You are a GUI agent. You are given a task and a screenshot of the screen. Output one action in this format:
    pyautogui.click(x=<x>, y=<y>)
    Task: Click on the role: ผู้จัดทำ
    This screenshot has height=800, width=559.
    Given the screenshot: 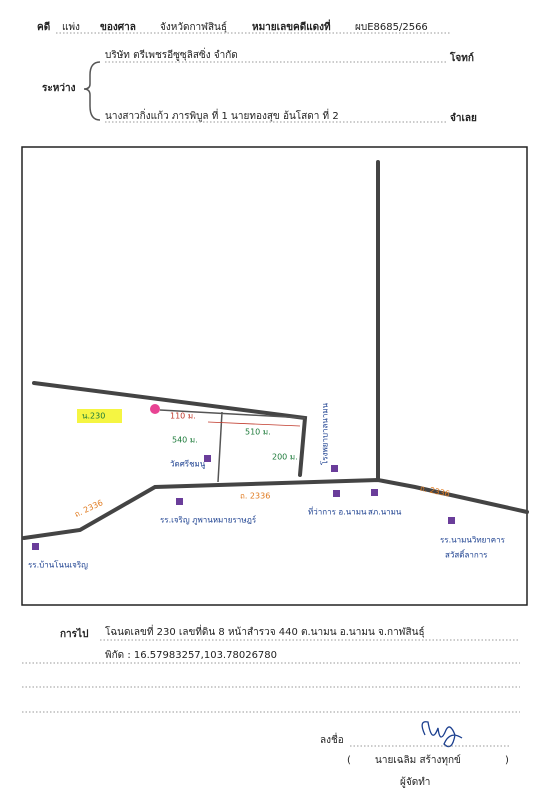 What is the action you would take?
    pyautogui.click(x=415, y=782)
    